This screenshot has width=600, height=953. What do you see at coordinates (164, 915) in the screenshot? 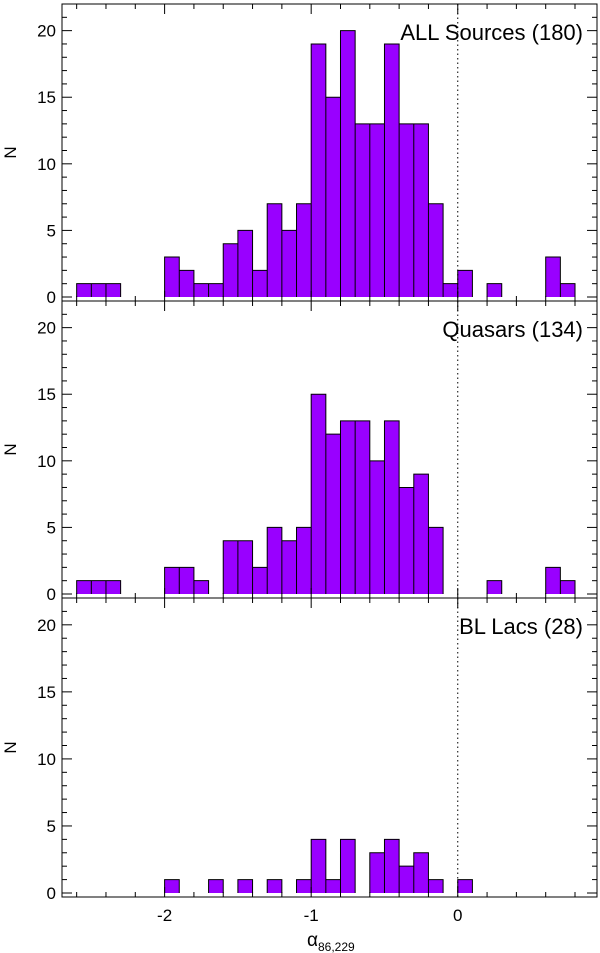
I see `x-tick-label: -2` at bounding box center [164, 915].